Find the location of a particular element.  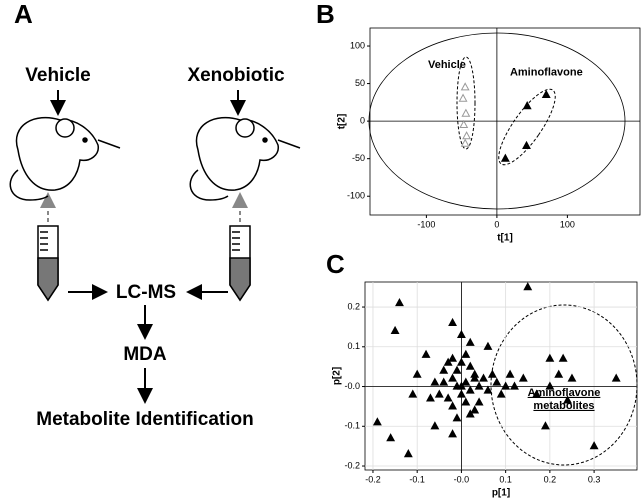

x-tick-label: 0.3 is located at coordinates (594, 479).